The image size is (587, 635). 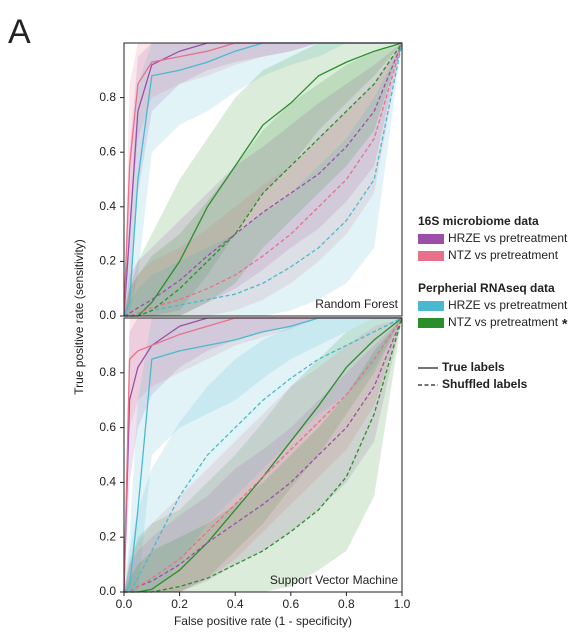 I want to click on x-tick-label: 0.4, so click(x=235, y=604).